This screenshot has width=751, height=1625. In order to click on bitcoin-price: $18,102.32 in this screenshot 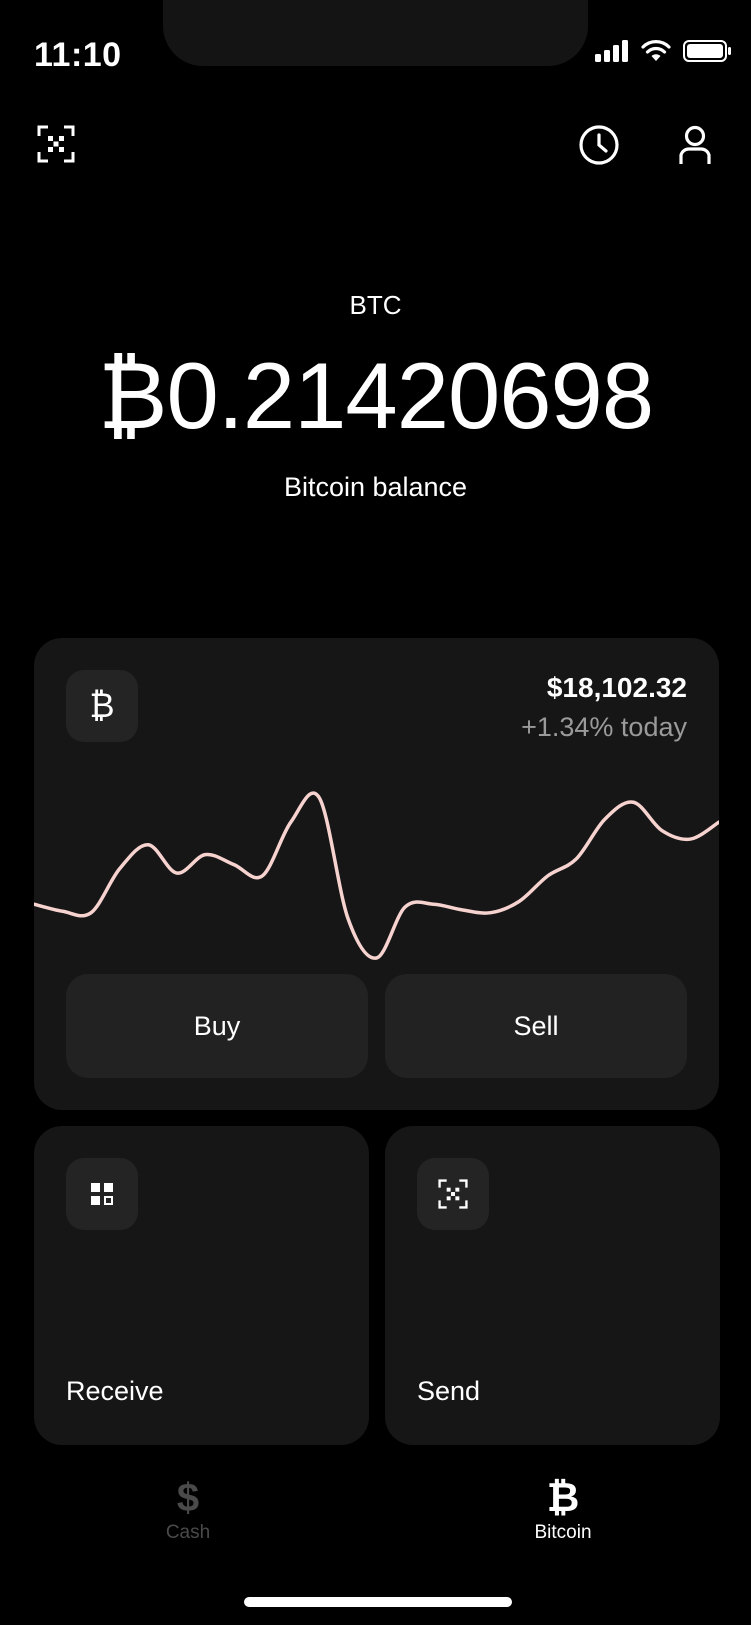, I will do `click(616, 687)`.